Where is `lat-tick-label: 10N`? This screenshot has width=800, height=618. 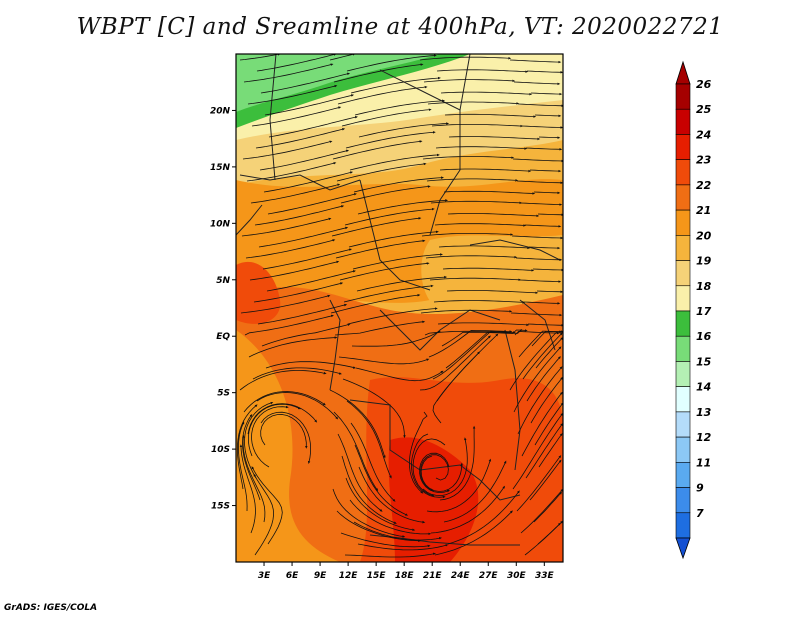 lat-tick-label: 10N is located at coordinates (220, 224).